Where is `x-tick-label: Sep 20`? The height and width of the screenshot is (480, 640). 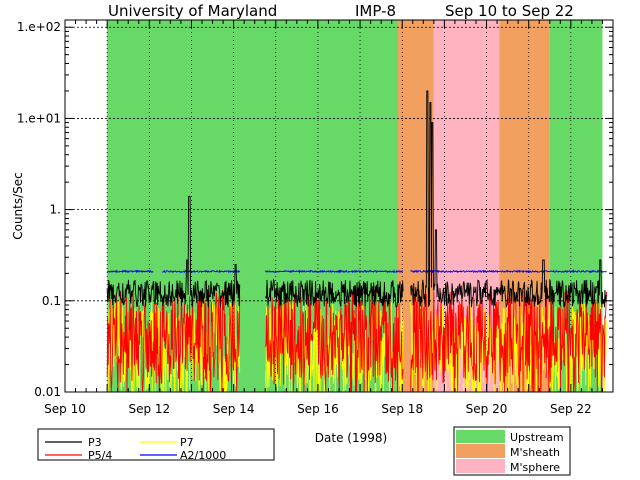
x-tick-label: Sep 20 is located at coordinates (487, 409).